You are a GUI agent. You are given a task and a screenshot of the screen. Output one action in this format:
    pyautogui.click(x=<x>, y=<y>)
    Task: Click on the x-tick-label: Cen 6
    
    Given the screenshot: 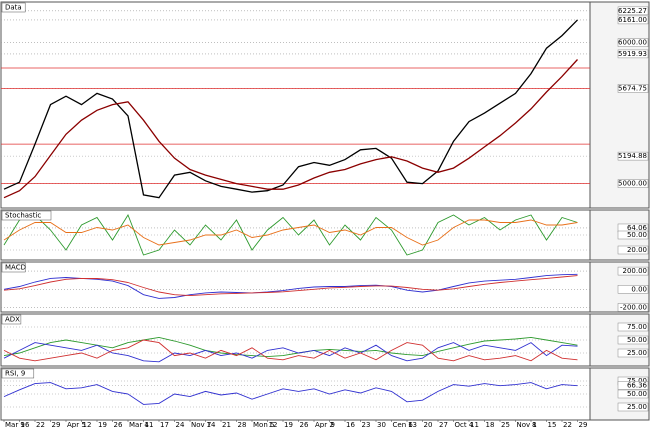 What is the action you would take?
    pyautogui.click(x=403, y=424)
    